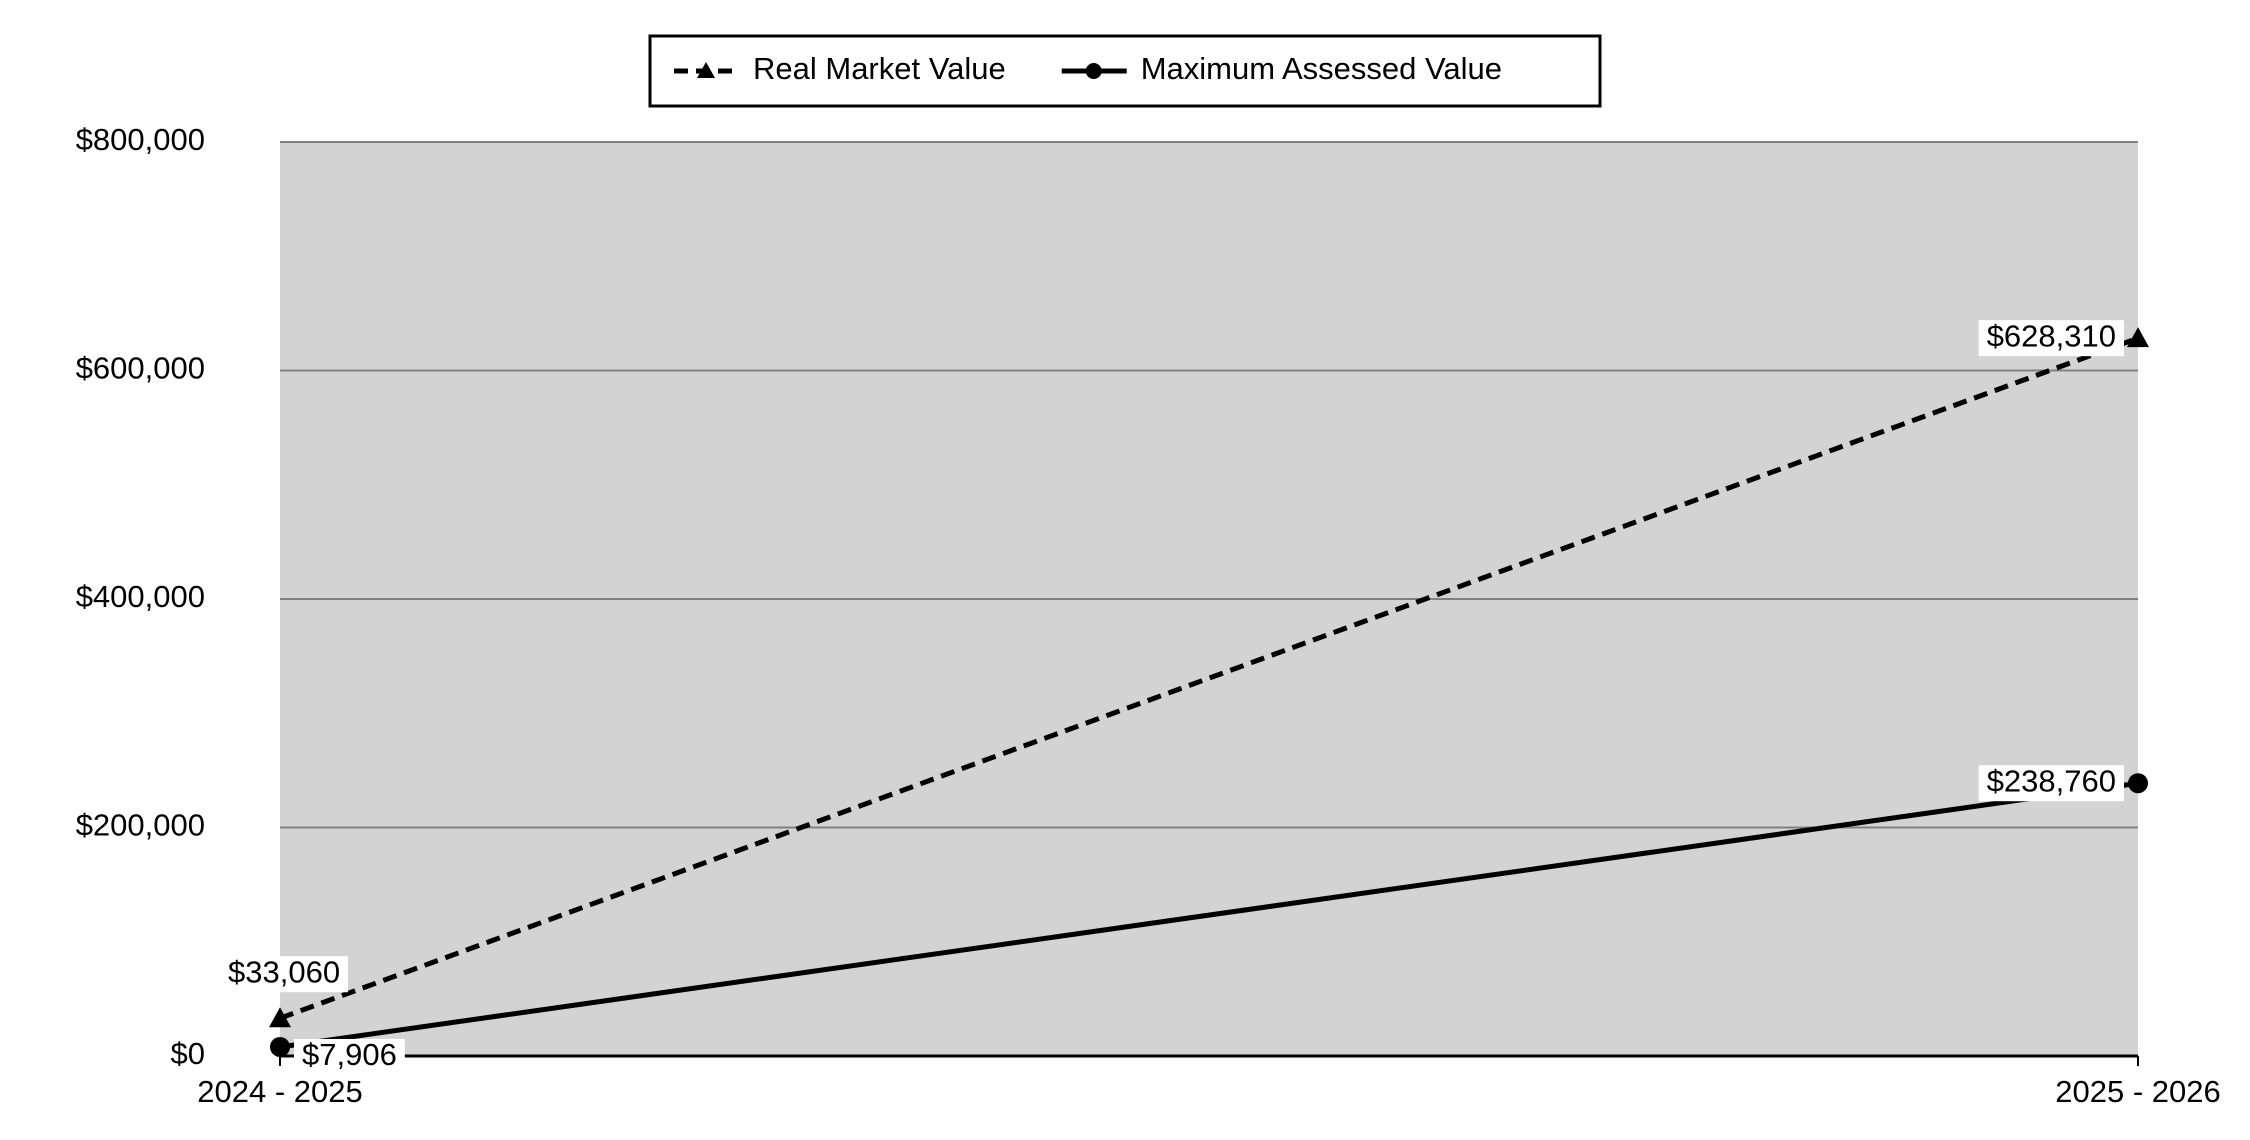 Image resolution: width=2250 pixels, height=1140 pixels. Describe the element at coordinates (279, 1091) in the screenshot. I see `x-tick-label: 2024 - 2025` at that location.